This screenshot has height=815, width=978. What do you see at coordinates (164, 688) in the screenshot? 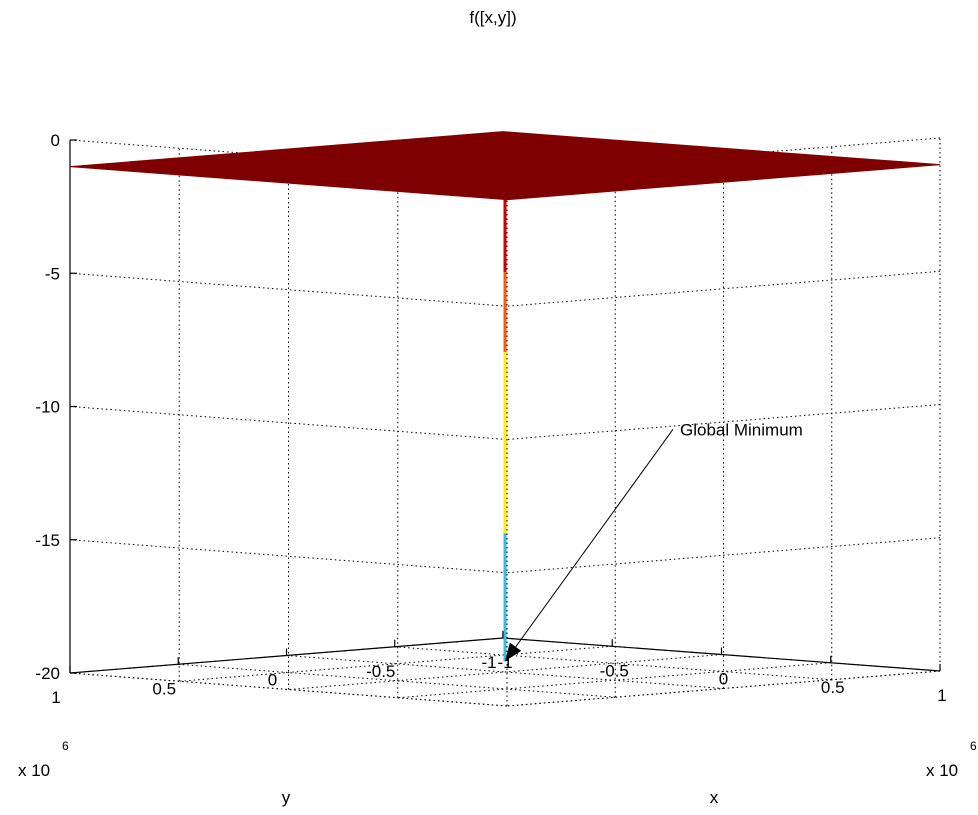
I see `y-tick-label: 0.5` at bounding box center [164, 688].